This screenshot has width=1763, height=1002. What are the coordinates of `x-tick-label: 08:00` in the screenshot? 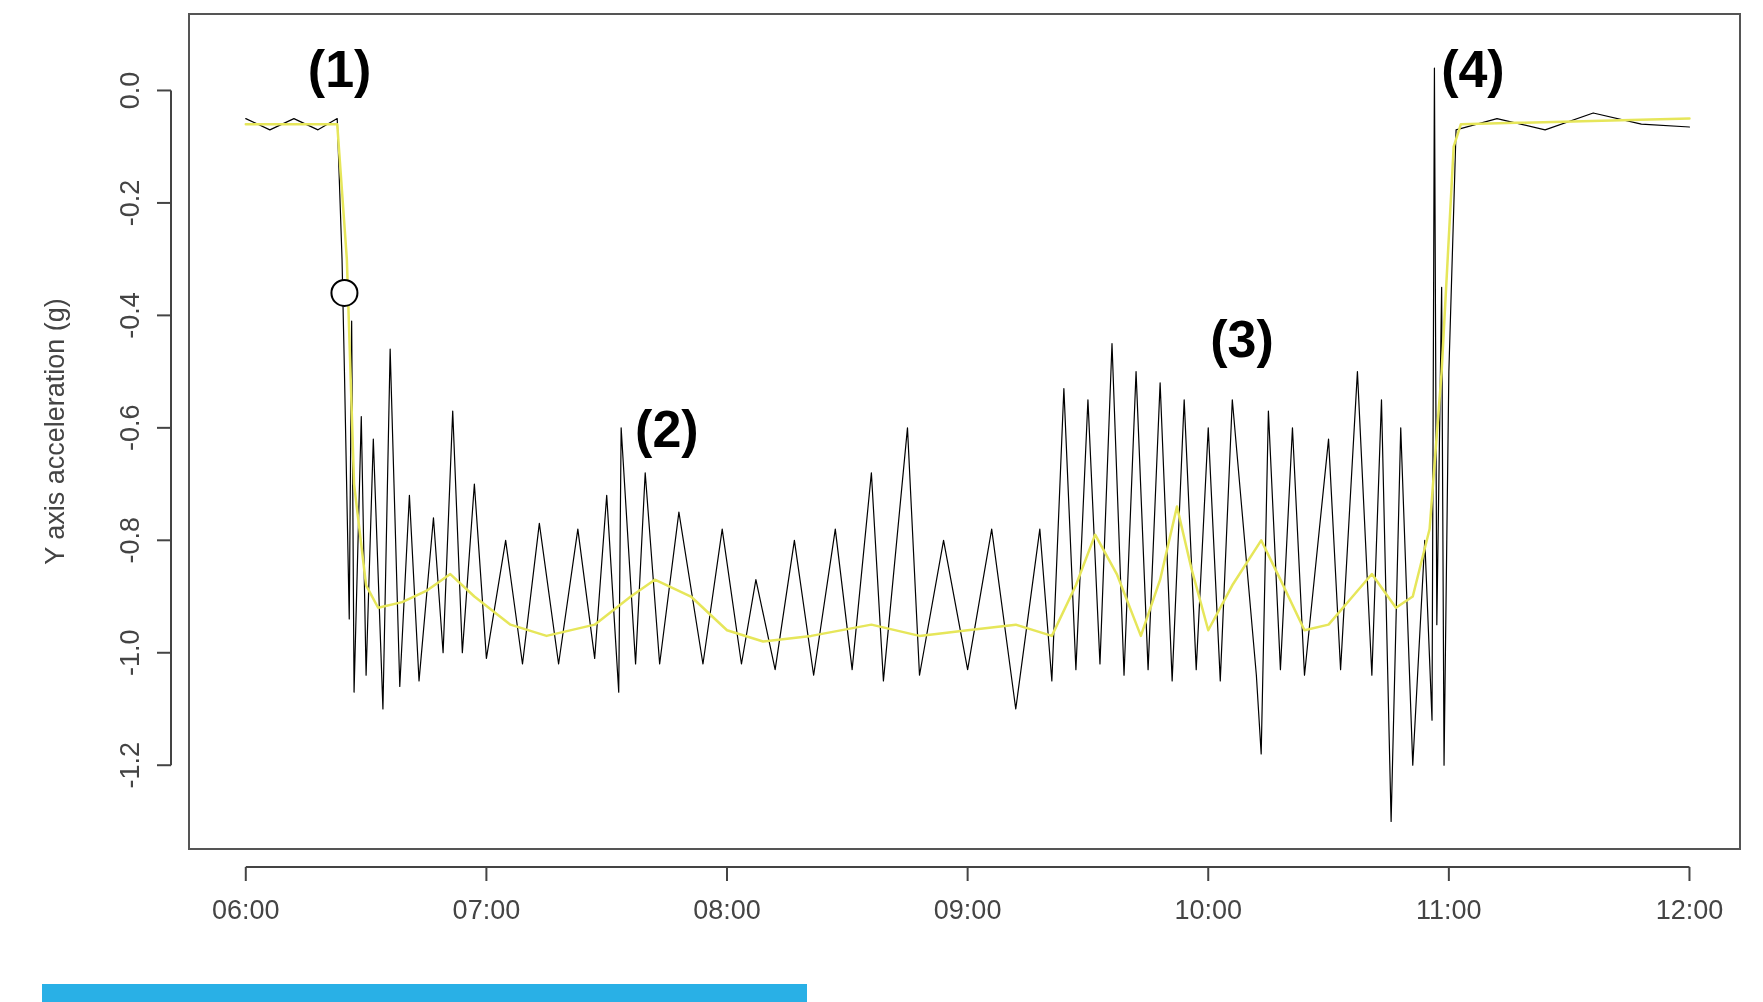 It's located at (727, 910).